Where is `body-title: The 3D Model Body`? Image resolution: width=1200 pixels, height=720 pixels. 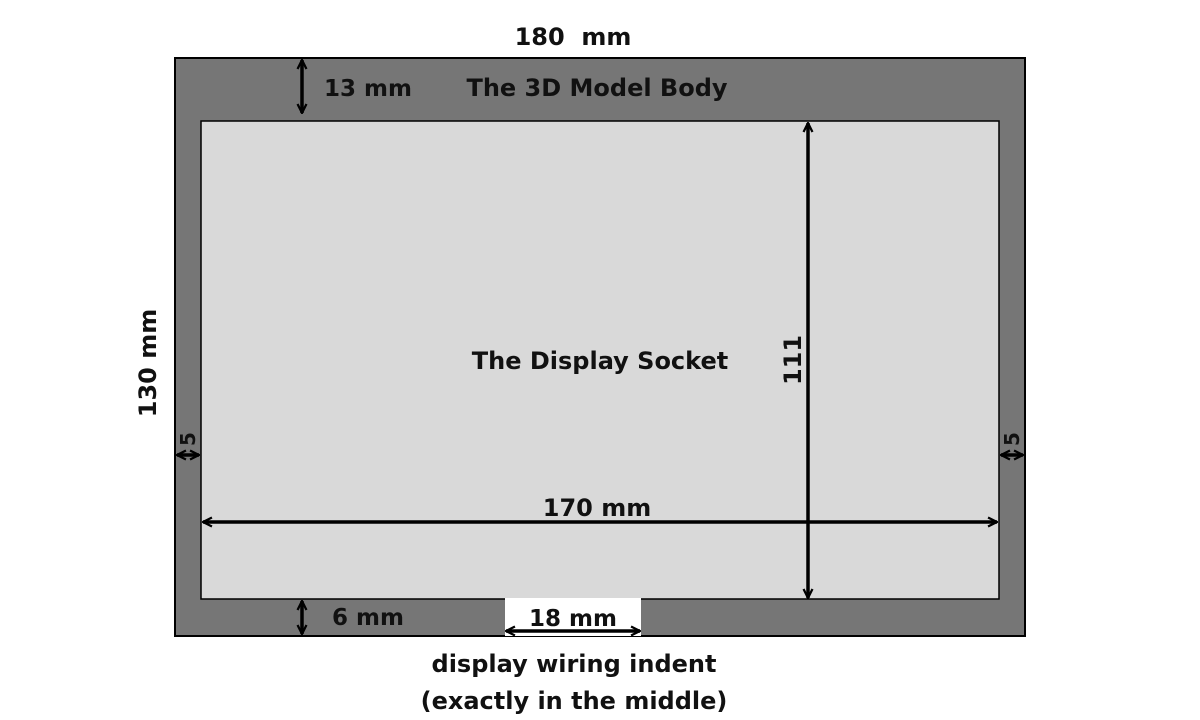 body-title: The 3D Model Body is located at coordinates (596, 88).